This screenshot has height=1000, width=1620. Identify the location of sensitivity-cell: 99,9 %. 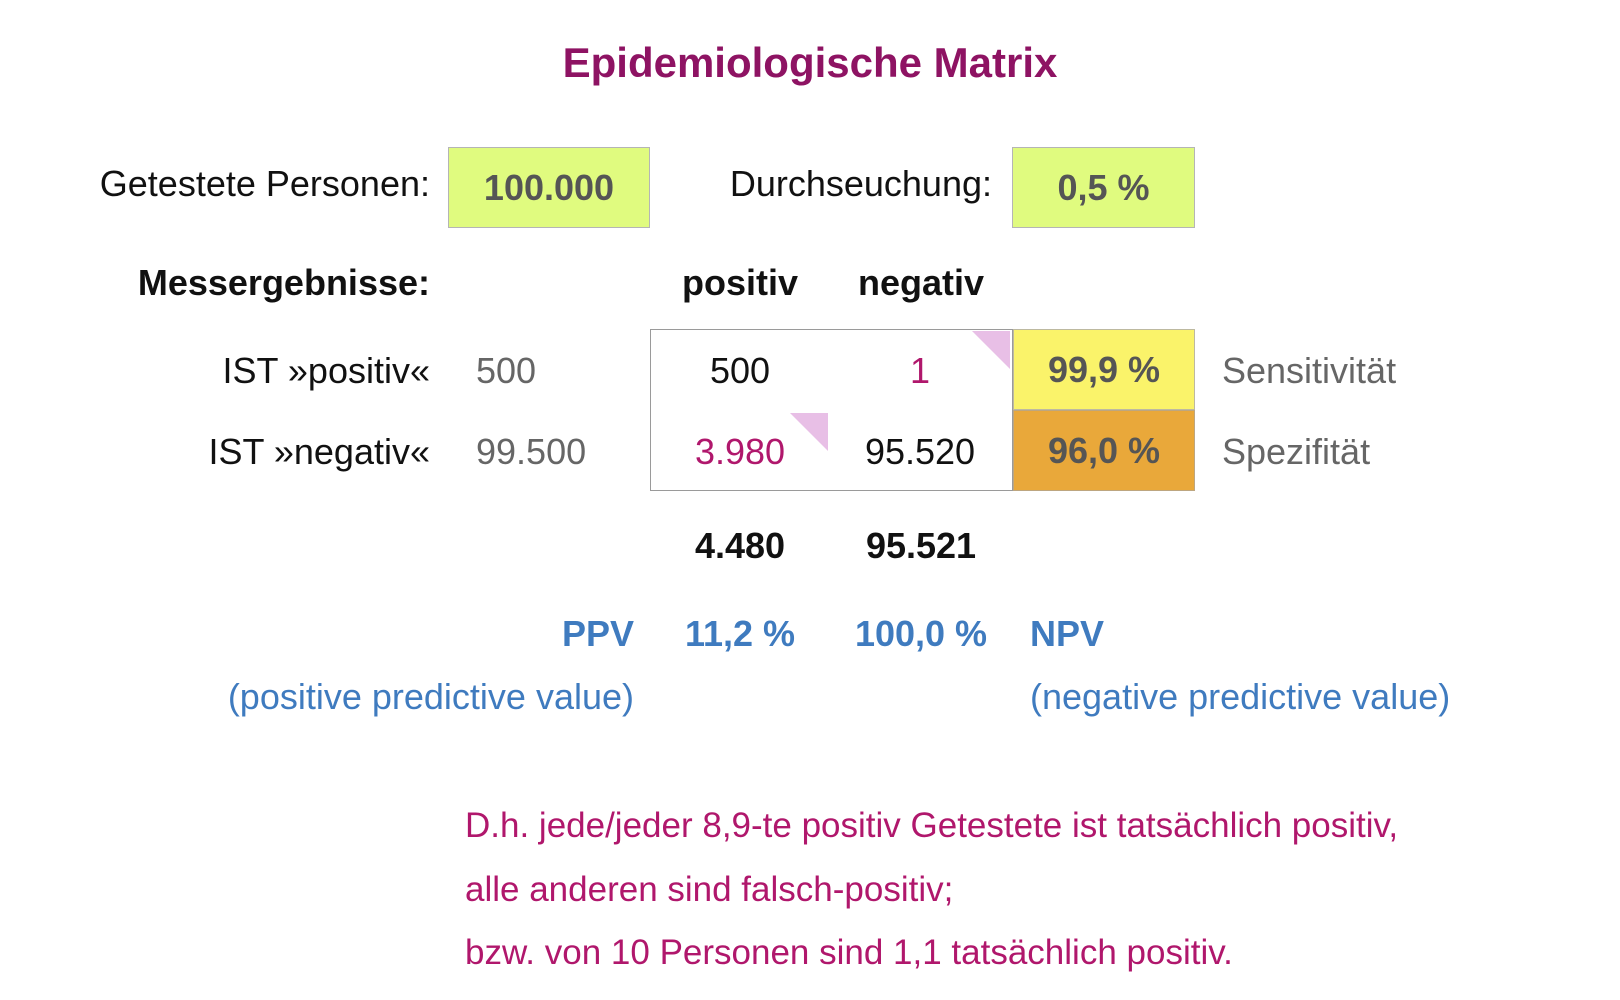
(1104, 369).